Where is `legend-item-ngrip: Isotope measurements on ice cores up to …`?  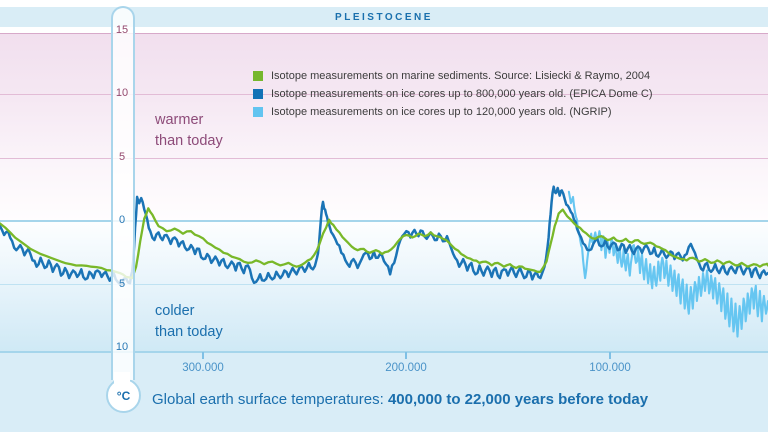
legend-item-ngrip: Isotope measurements on ice cores up to … is located at coordinates (453, 112).